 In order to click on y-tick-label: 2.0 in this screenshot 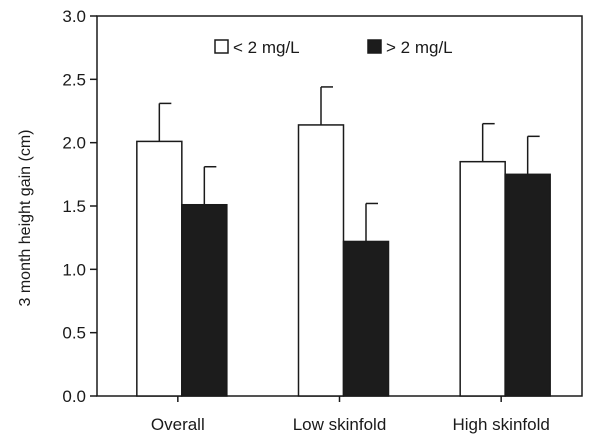, I will do `click(74, 143)`.